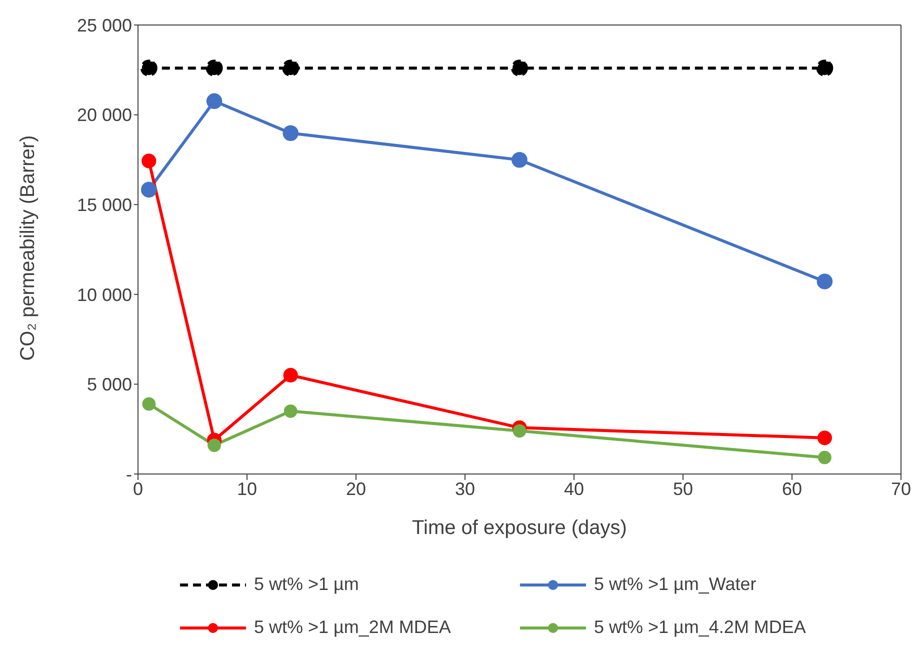 This screenshot has width=920, height=657. Describe the element at coordinates (356, 488) in the screenshot. I see `x-tick-label: 20` at that location.